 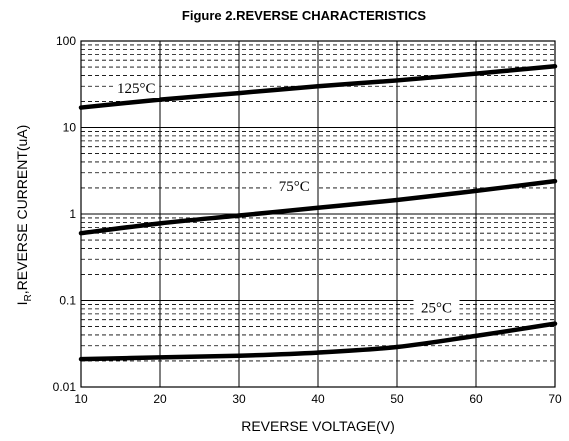 I want to click on series-75c-label: 75°C, so click(x=294, y=187).